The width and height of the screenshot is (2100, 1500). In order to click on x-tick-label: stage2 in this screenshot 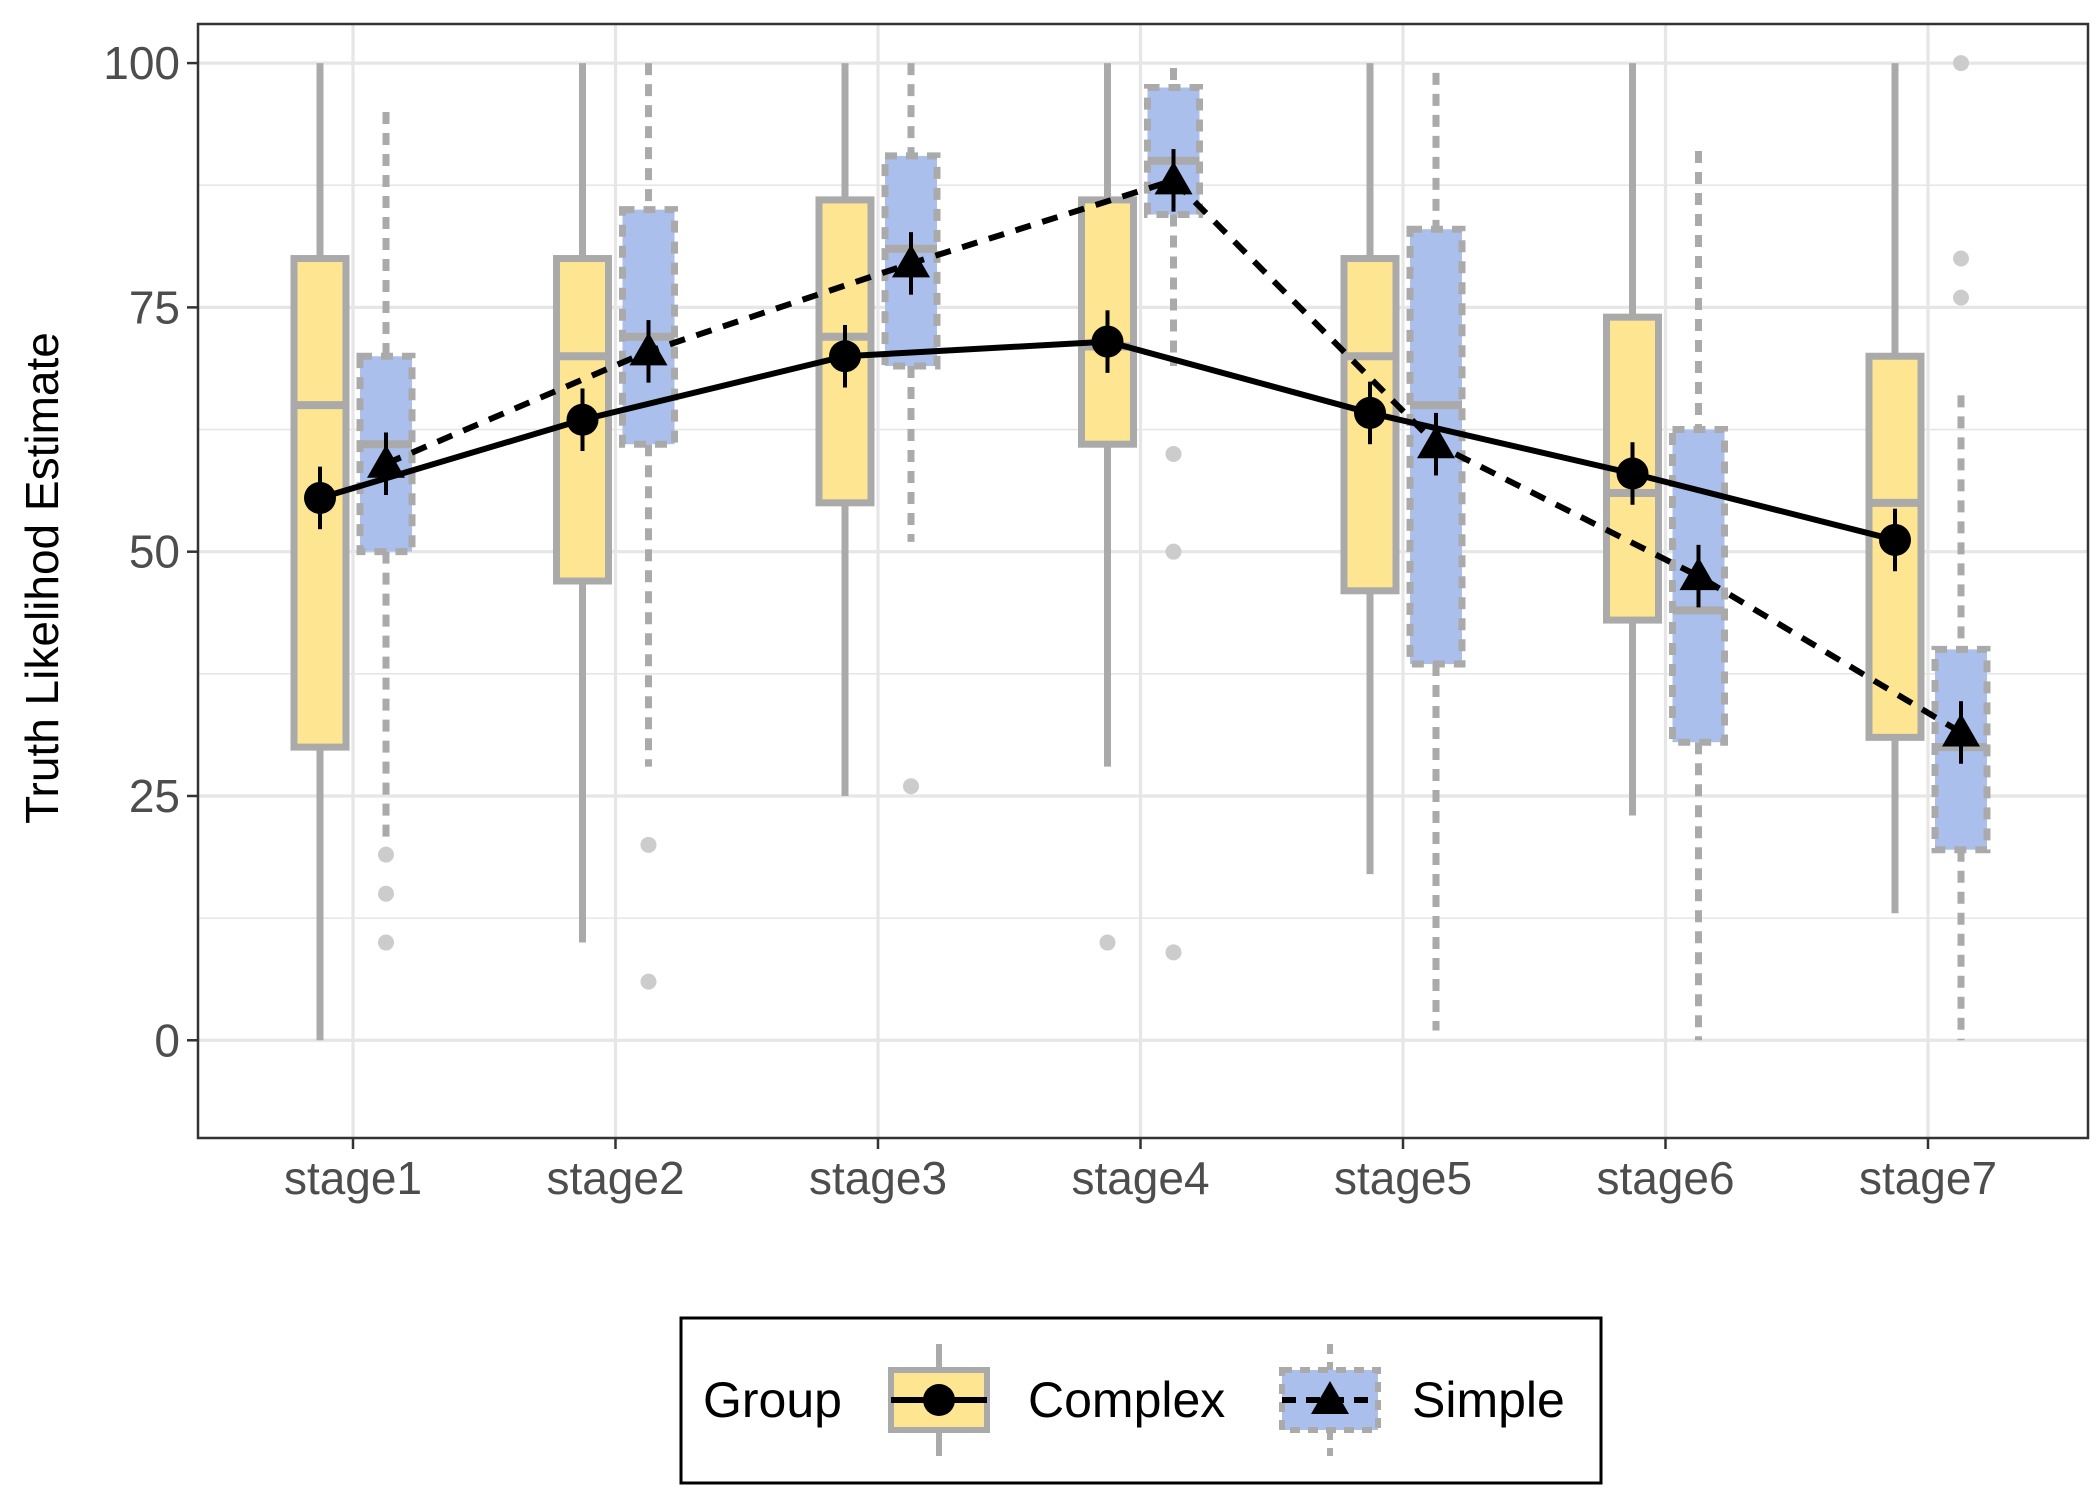, I will do `click(615, 1178)`.